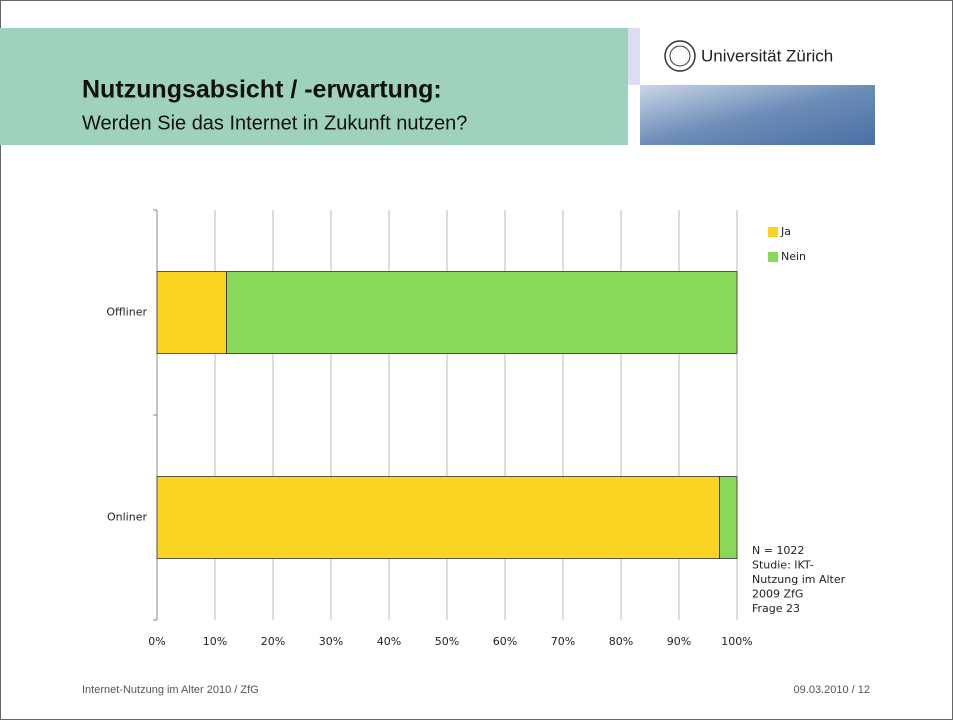 The height and width of the screenshot is (725, 953). Describe the element at coordinates (621, 641) in the screenshot. I see `x-tick-label: 80%` at that location.